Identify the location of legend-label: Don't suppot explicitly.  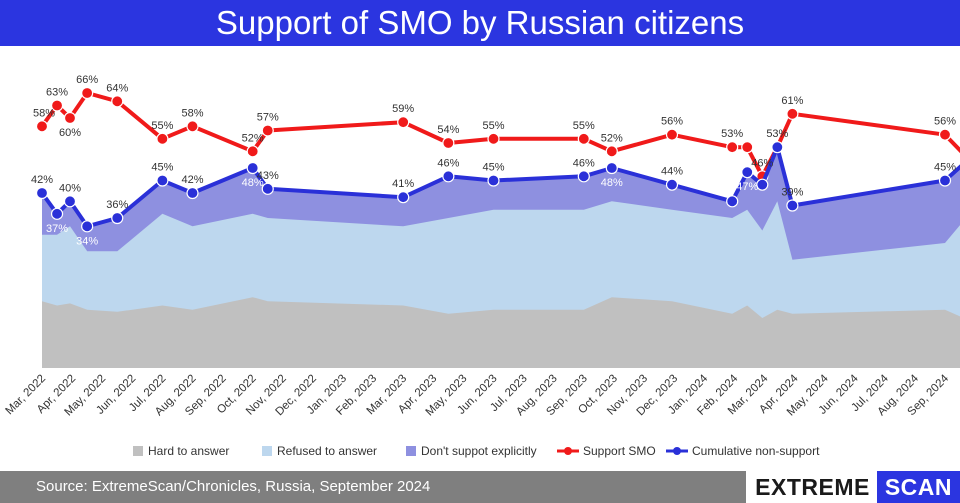
(479, 451).